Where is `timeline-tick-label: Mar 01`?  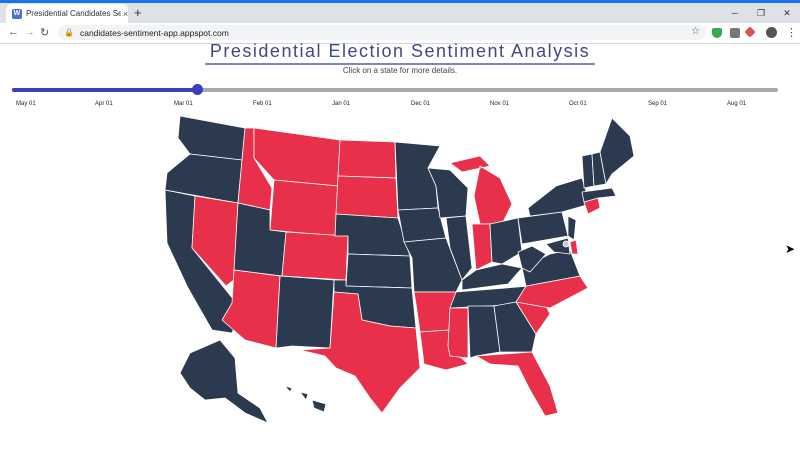 timeline-tick-label: Mar 01 is located at coordinates (183, 104).